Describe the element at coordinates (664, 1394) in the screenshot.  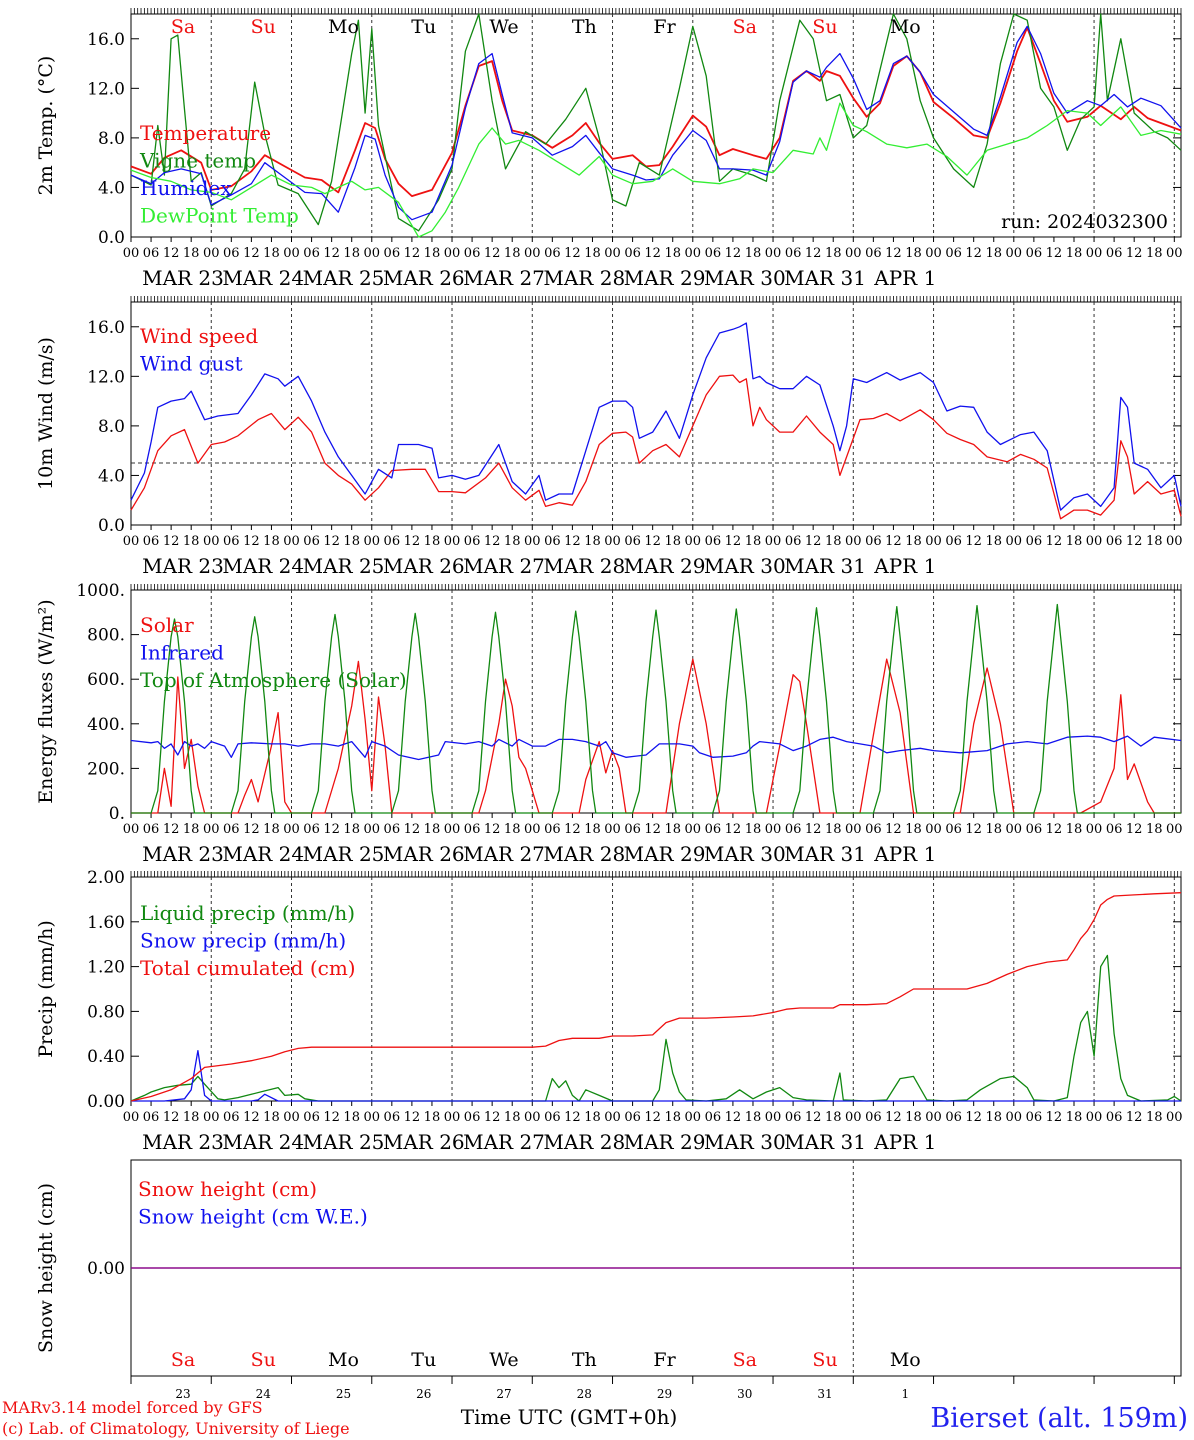
I see `day-number-label: 29` at that location.